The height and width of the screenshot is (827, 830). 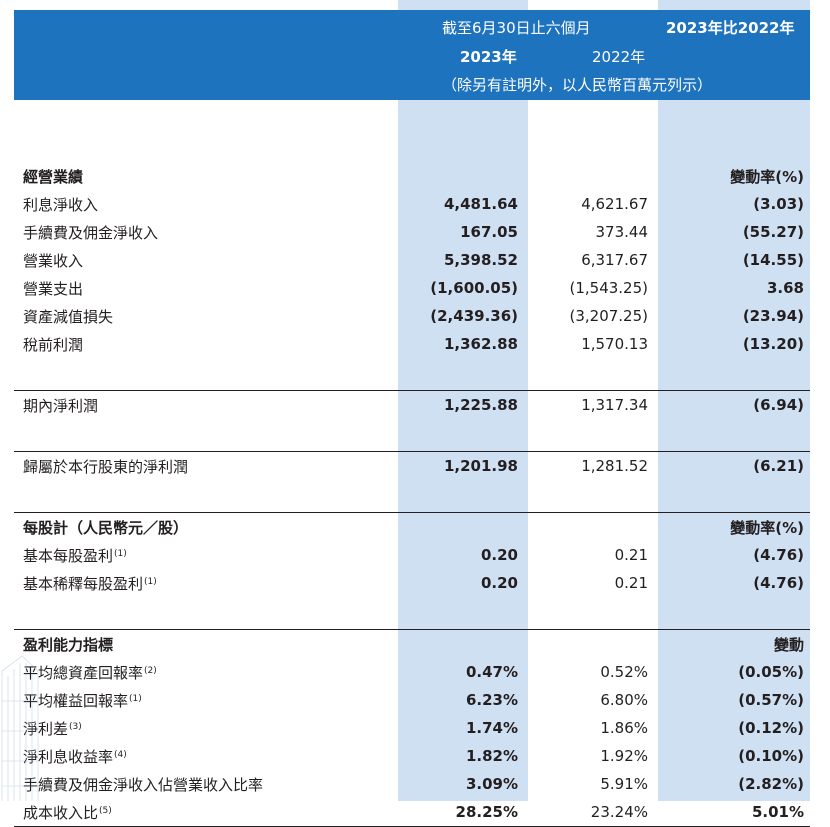 I want to click on row-label-text: 平均總資產回報率, so click(x=83, y=672).